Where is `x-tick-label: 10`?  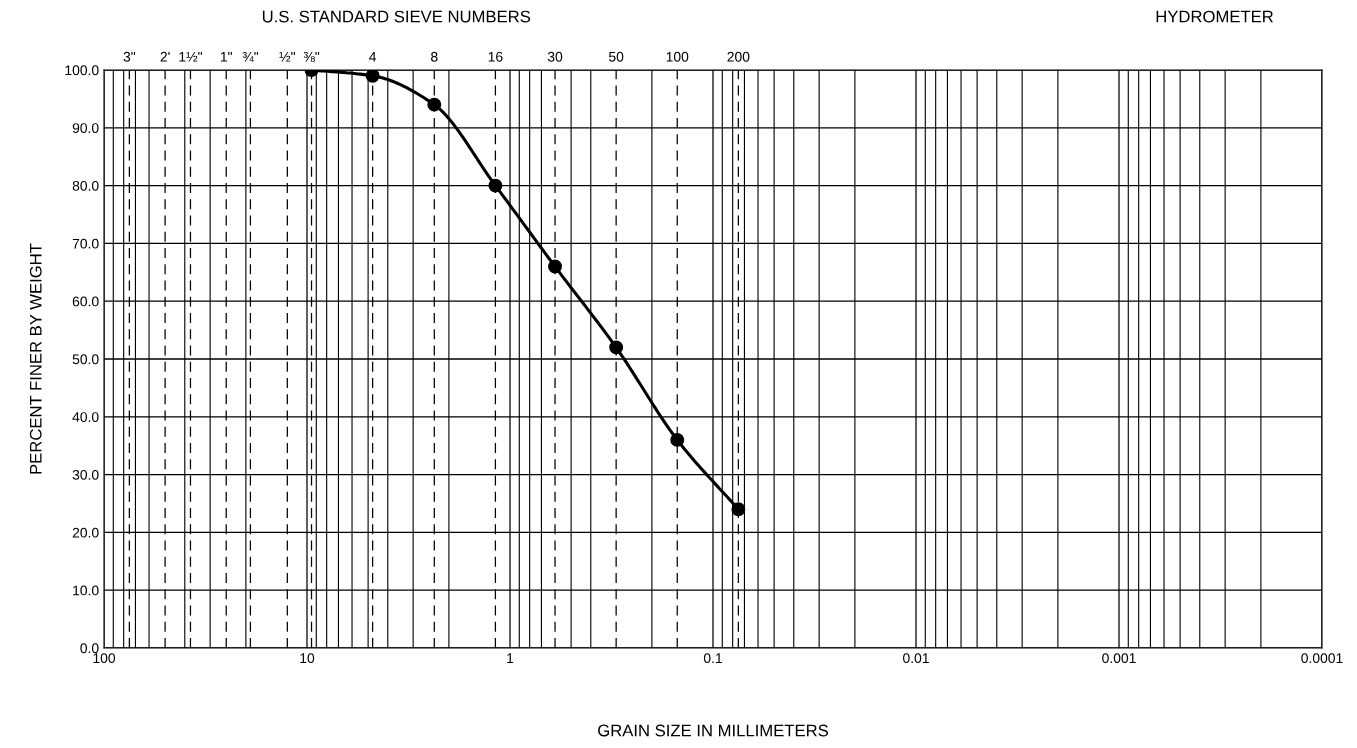
x-tick-label: 10 is located at coordinates (307, 658).